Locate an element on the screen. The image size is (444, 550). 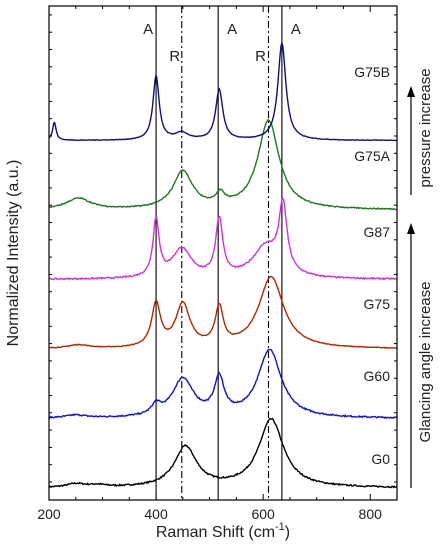
angle-arrow is located at coordinates (411, 355).